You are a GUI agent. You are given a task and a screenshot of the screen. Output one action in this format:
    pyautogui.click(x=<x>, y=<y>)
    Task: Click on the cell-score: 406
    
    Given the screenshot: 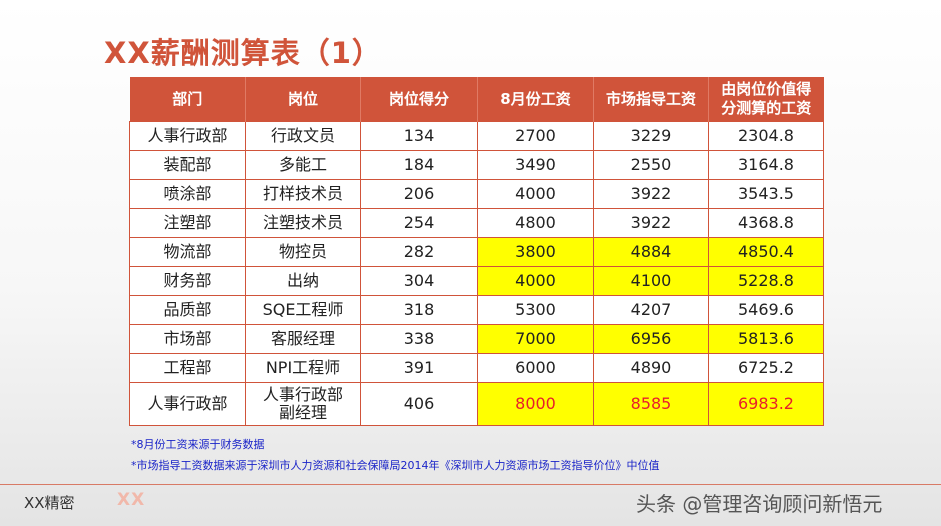 What is the action you would take?
    pyautogui.click(x=419, y=404)
    